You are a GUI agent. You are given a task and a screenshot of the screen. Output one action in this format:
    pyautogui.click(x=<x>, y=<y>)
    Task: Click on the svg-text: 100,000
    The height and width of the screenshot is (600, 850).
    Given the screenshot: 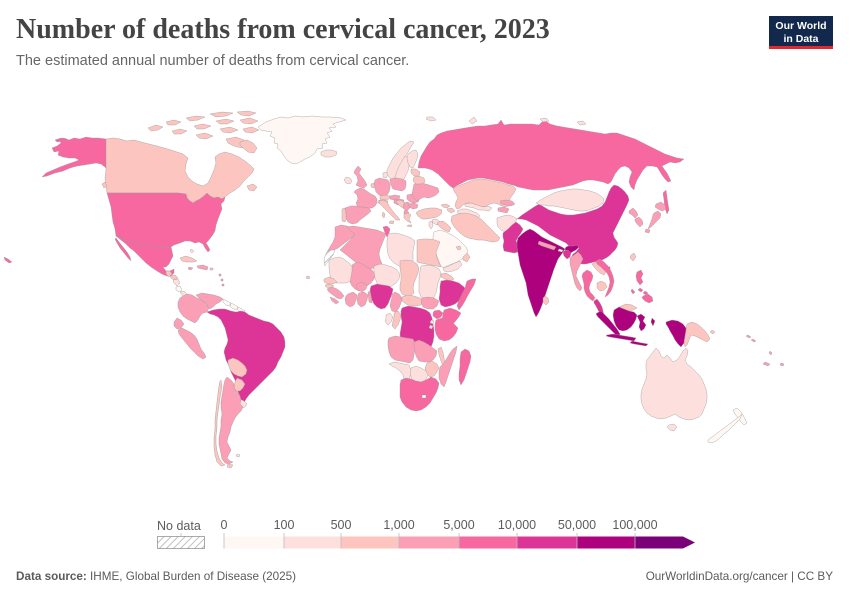 What is the action you would take?
    pyautogui.click(x=634, y=525)
    